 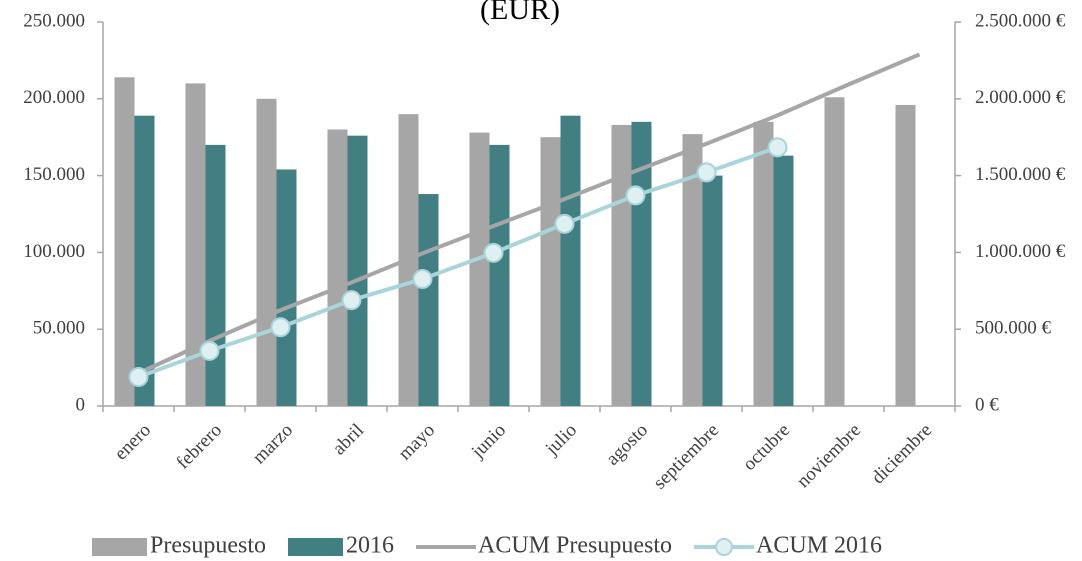 What do you see at coordinates (54, 174) in the screenshot?
I see `y-tick-label: 150.000` at bounding box center [54, 174].